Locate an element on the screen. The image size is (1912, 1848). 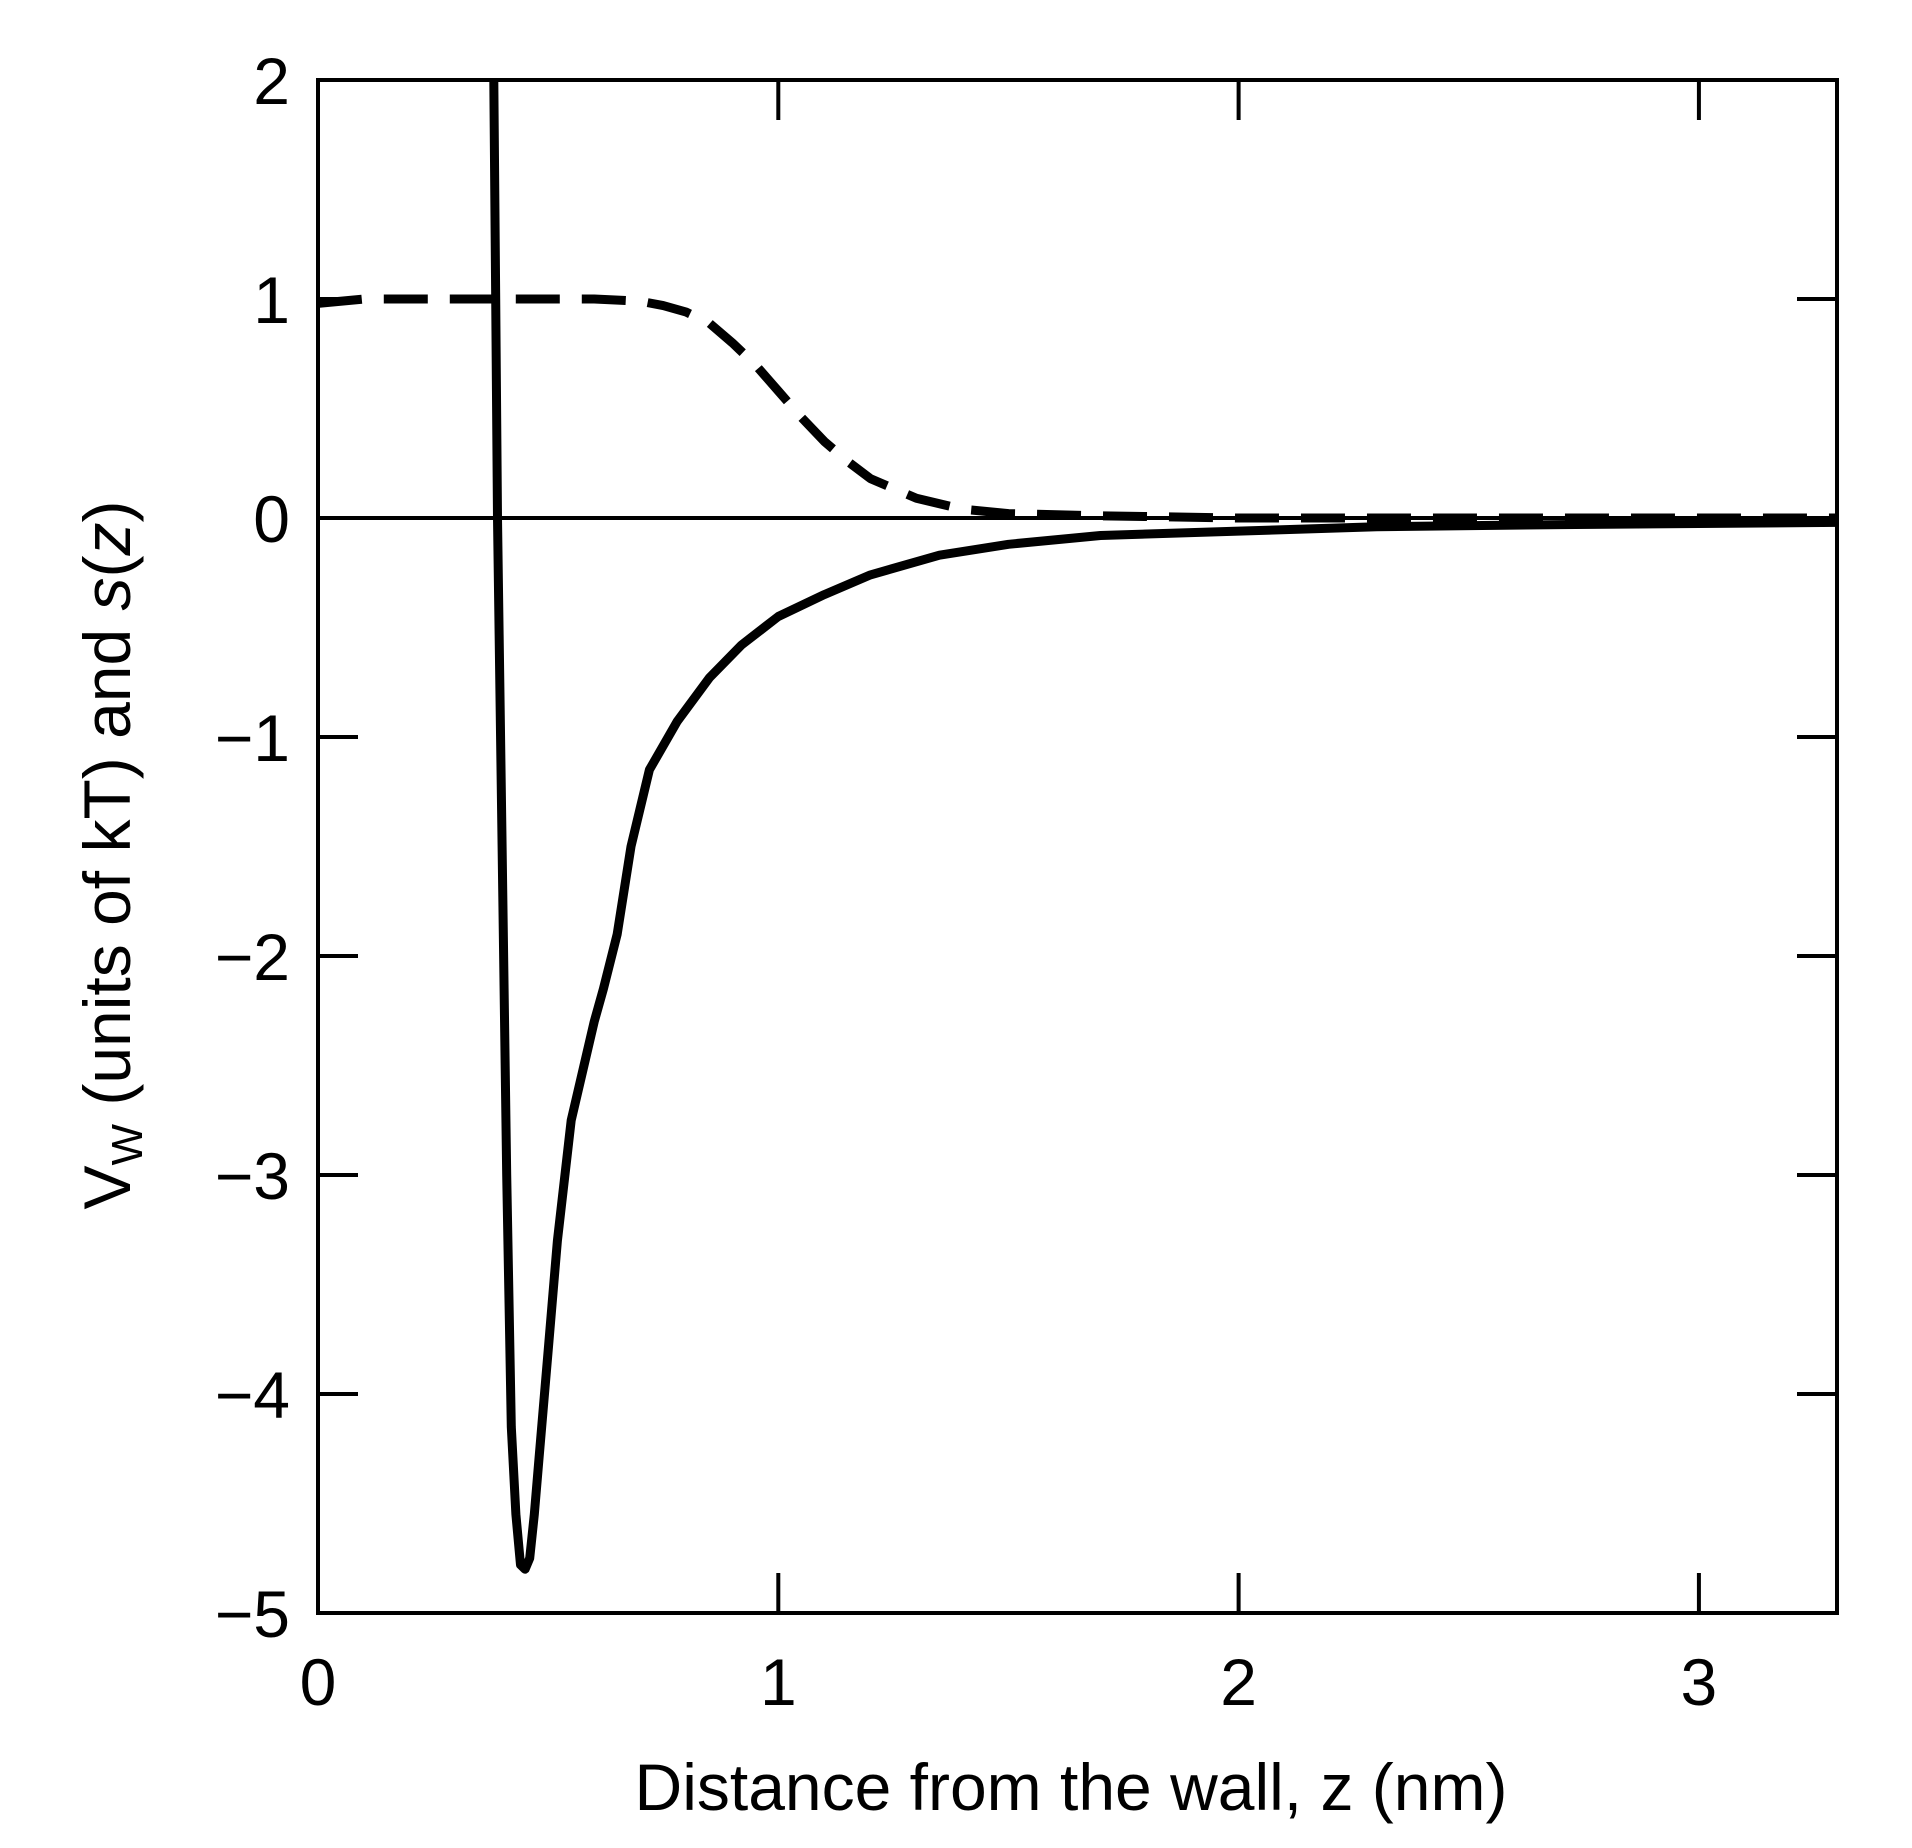
y-tick-label: 0 is located at coordinates (271, 519).